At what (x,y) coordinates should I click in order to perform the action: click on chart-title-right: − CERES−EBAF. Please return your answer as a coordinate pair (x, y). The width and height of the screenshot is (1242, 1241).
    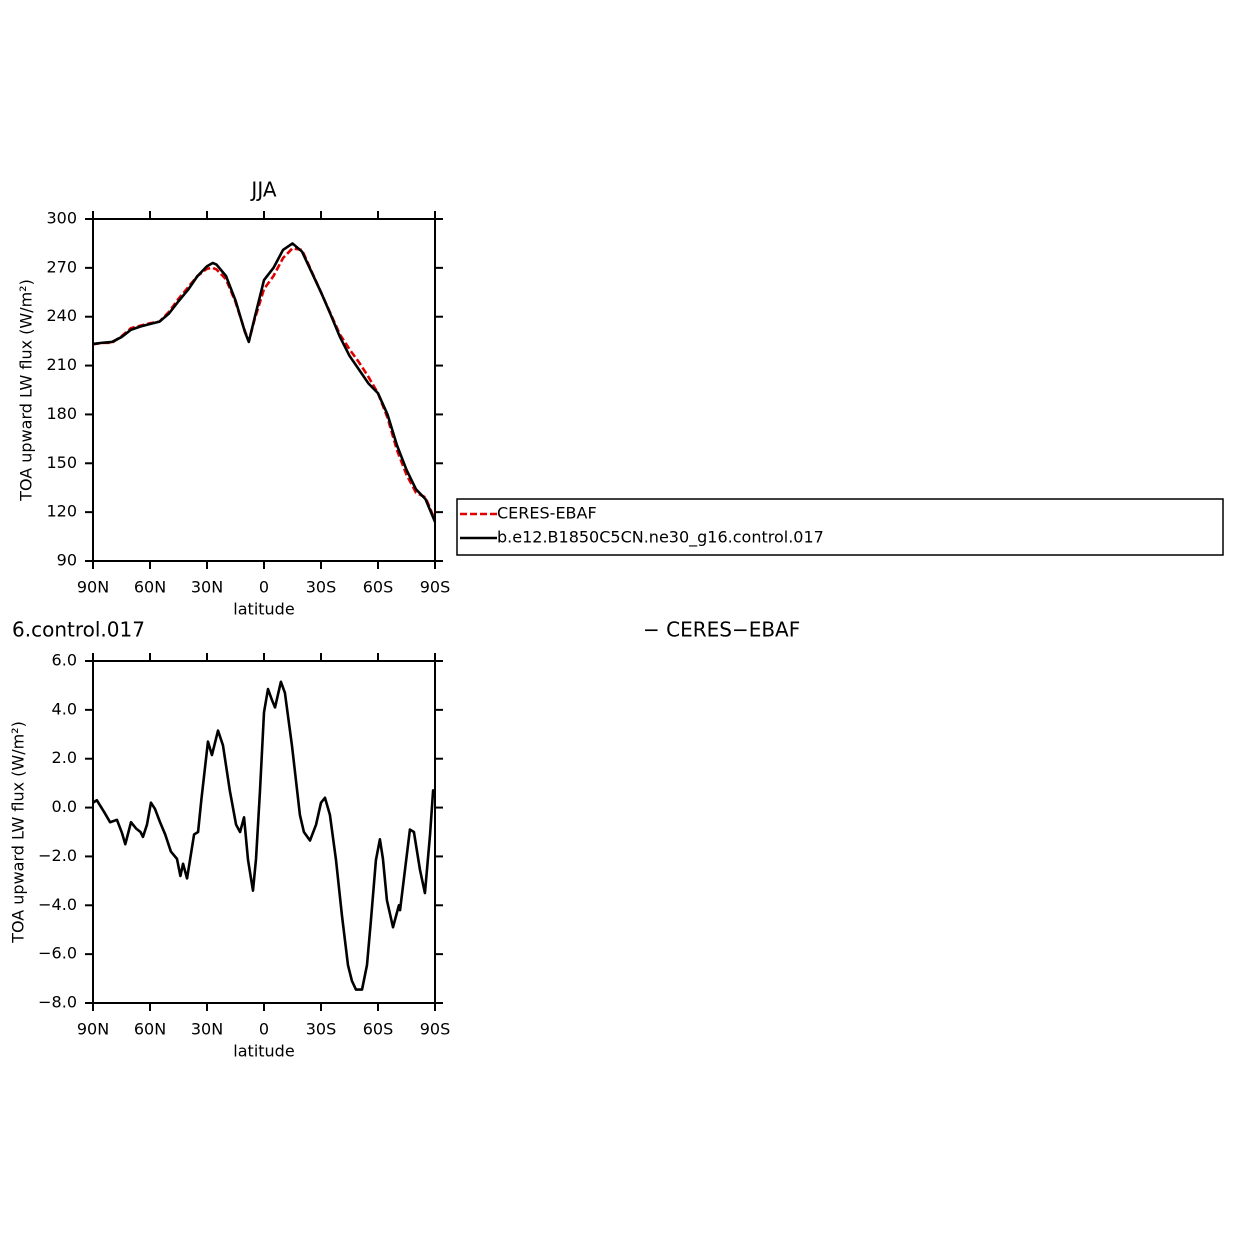
    Looking at the image, I should click on (721, 630).